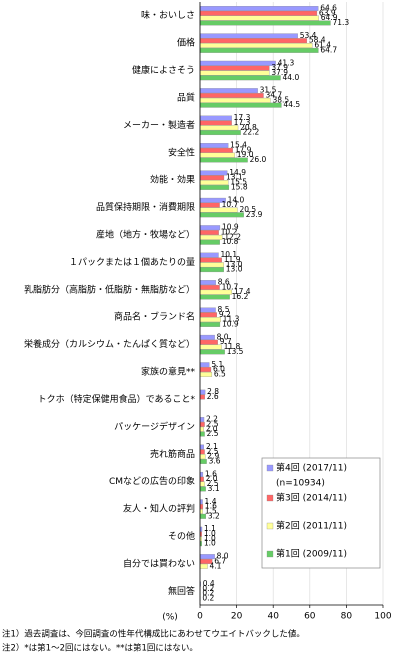 The height and width of the screenshot is (659, 401). What do you see at coordinates (159, 563) in the screenshot?
I see `y-tick-label: 自分では買わない` at bounding box center [159, 563].